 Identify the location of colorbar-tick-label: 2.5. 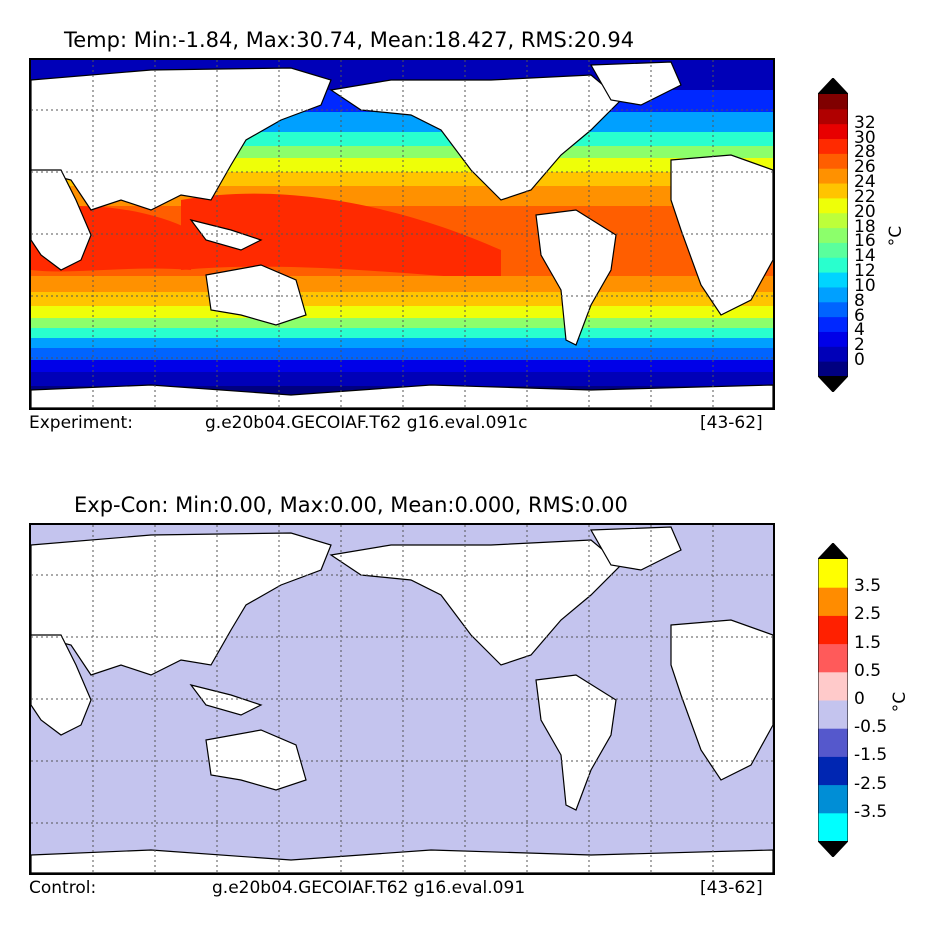
(868, 614).